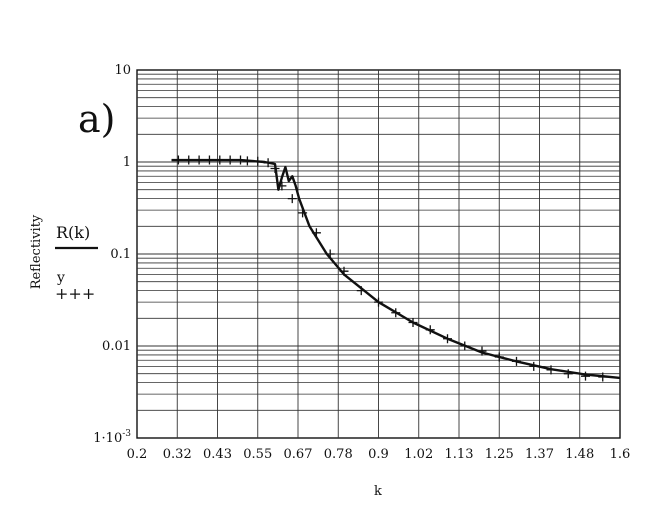  What do you see at coordinates (60, 278) in the screenshot?
I see `legend-label-y: y` at bounding box center [60, 278].